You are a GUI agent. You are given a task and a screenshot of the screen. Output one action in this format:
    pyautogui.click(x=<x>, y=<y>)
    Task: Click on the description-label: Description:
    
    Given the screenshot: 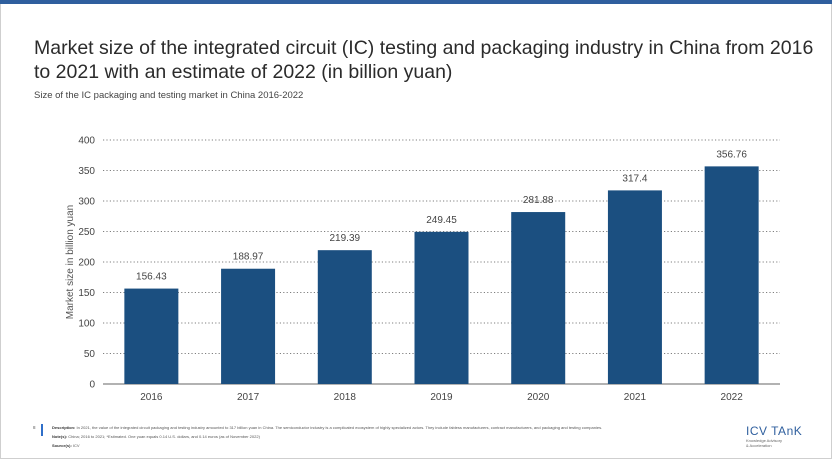 What is the action you would take?
    pyautogui.click(x=64, y=427)
    